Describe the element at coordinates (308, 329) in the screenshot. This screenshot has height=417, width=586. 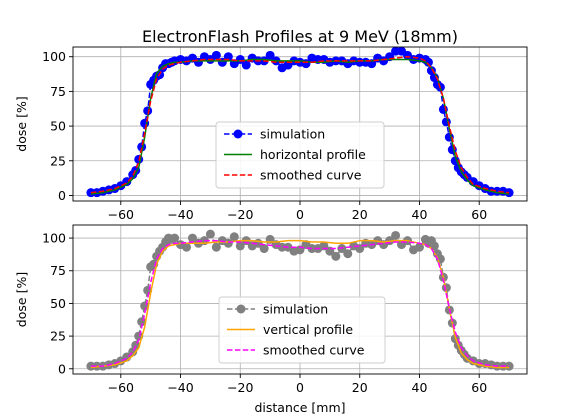
I see `legend-entry-label: vertical profile` at that location.